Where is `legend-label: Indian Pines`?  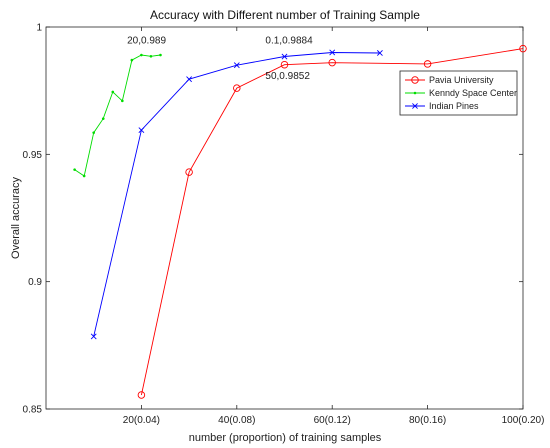
legend-label: Indian Pines is located at coordinates (454, 106).